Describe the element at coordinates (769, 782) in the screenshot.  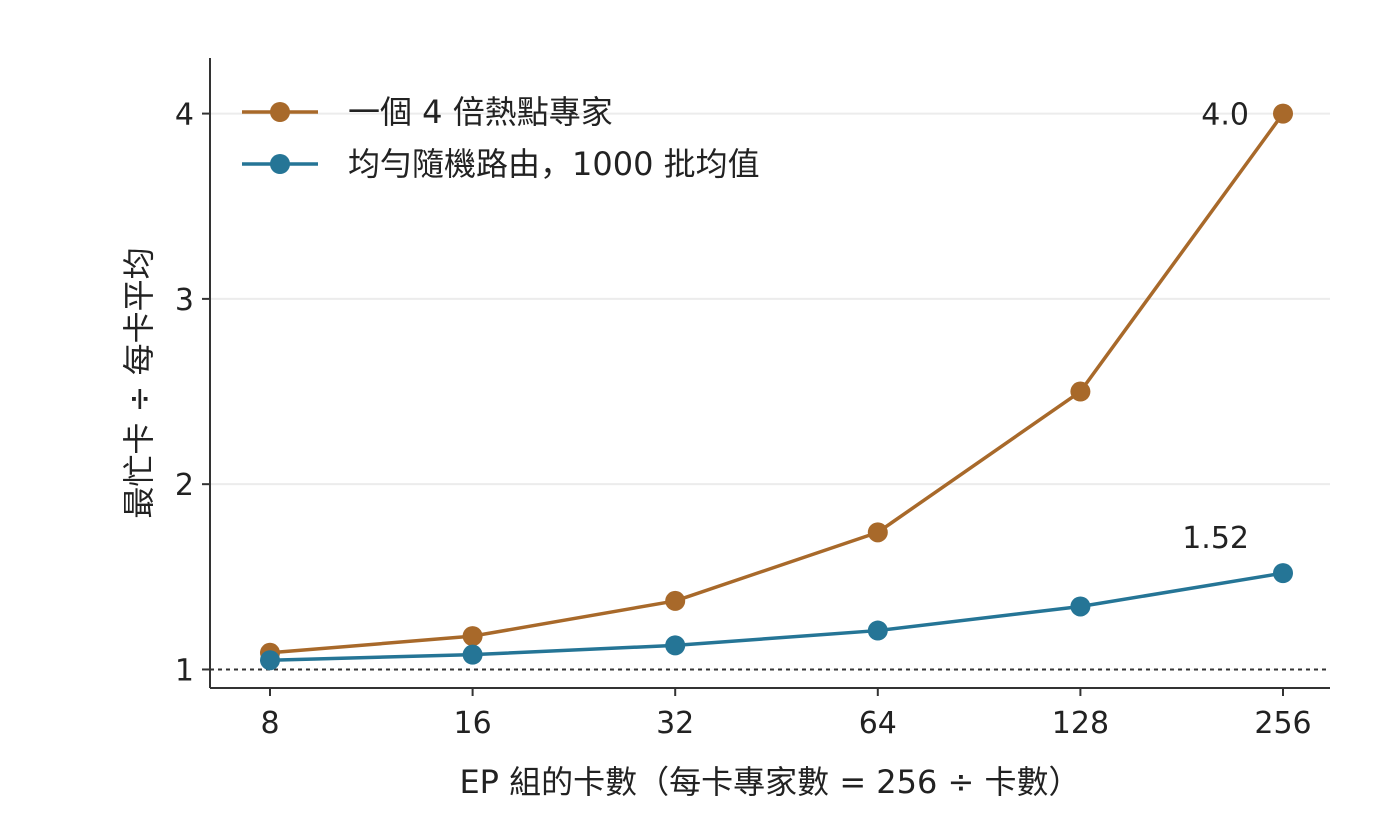
I see `x-axis-label: EP 組的卡數（每卡專家數 = 256 ÷ 卡數）` at that location.